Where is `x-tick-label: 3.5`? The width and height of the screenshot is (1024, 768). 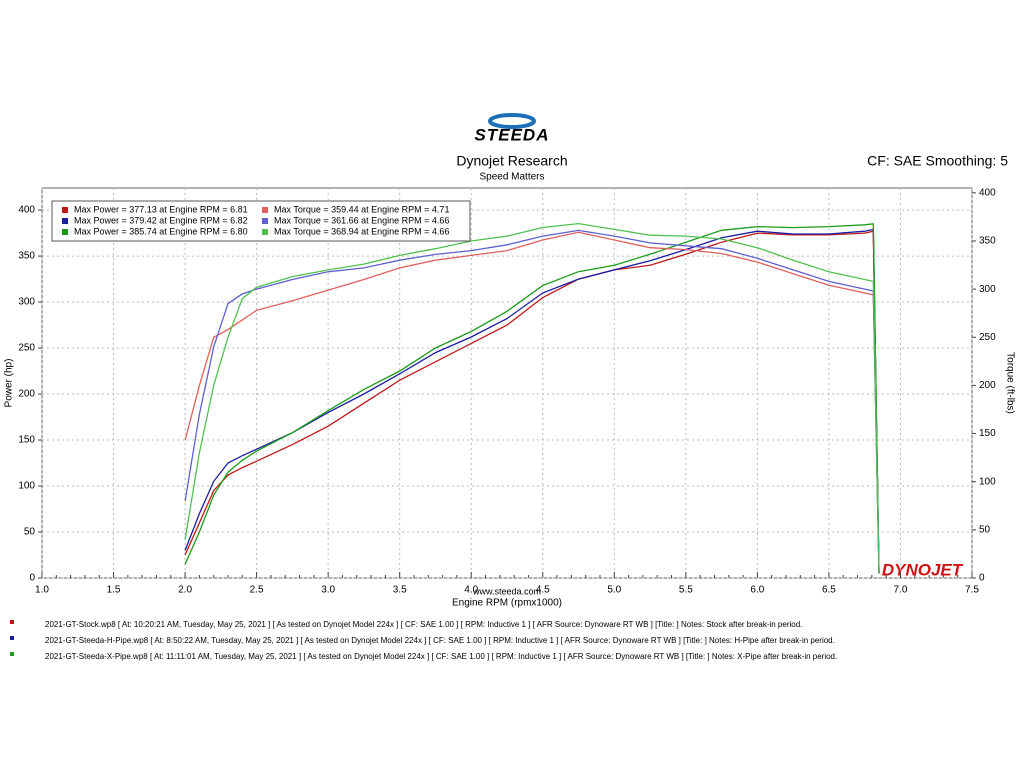 x-tick-label: 3.5 is located at coordinates (400, 590).